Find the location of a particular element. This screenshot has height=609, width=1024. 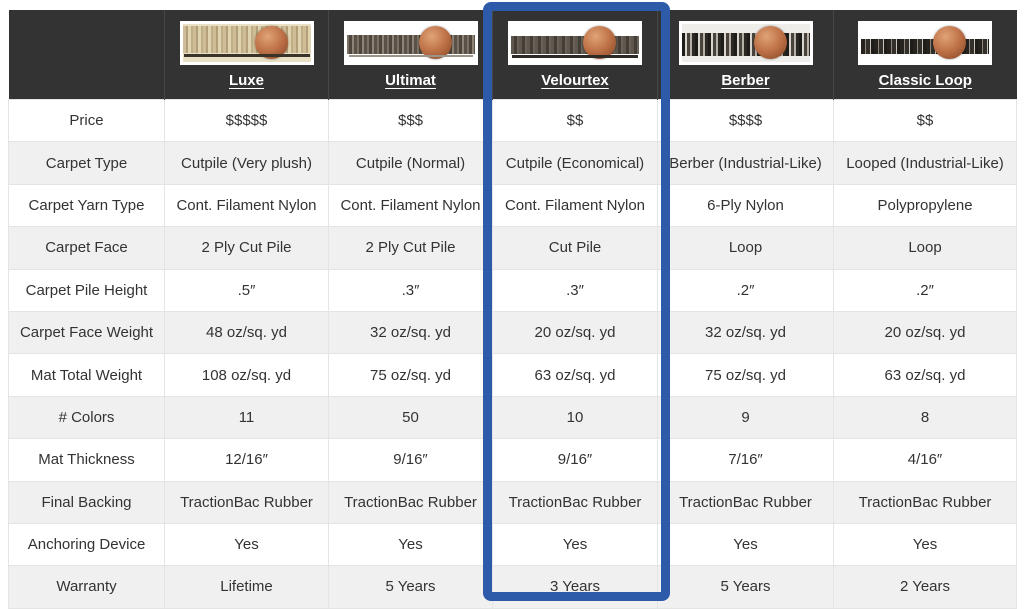

cell: $$$ is located at coordinates (410, 120).